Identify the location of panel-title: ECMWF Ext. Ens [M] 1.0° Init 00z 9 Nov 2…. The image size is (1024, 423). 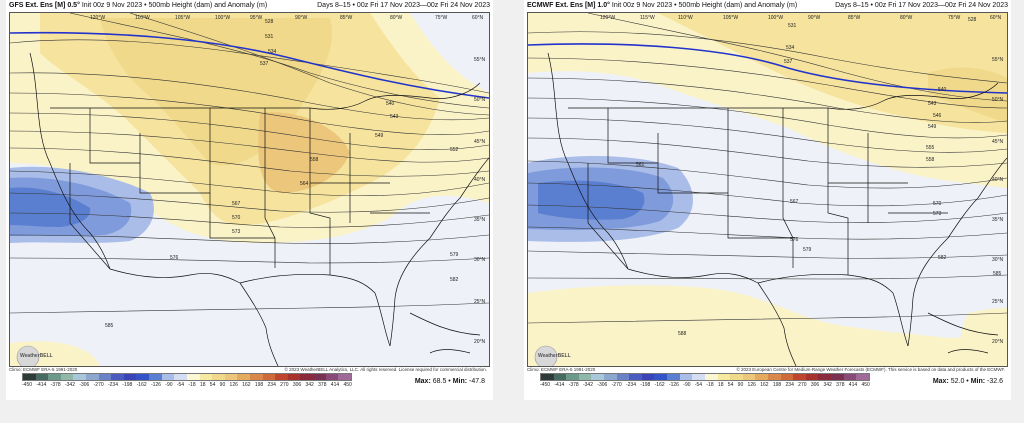
(767, 6).